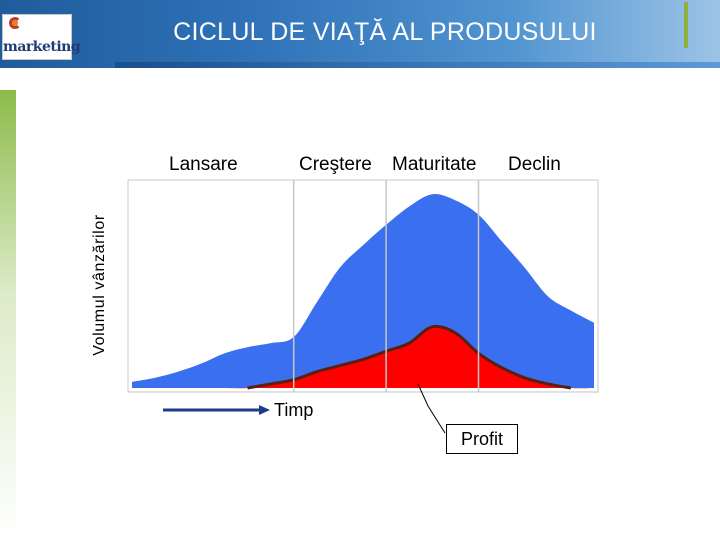  Describe the element at coordinates (686, 25) in the screenshot. I see `header-accent` at that location.